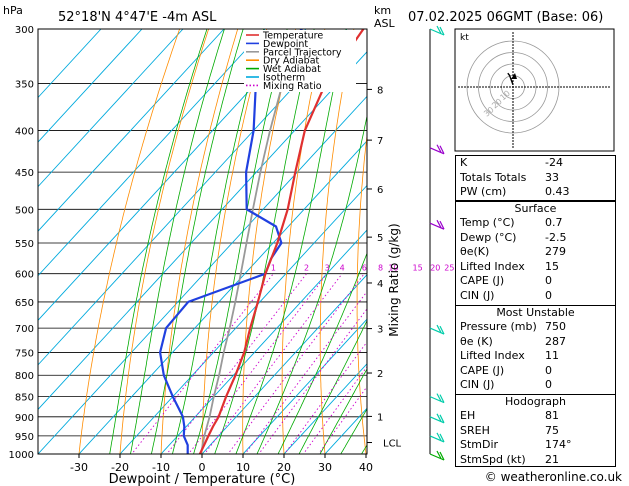  I want to click on surface-row: CAPE (J) 0, so click(506, 280).